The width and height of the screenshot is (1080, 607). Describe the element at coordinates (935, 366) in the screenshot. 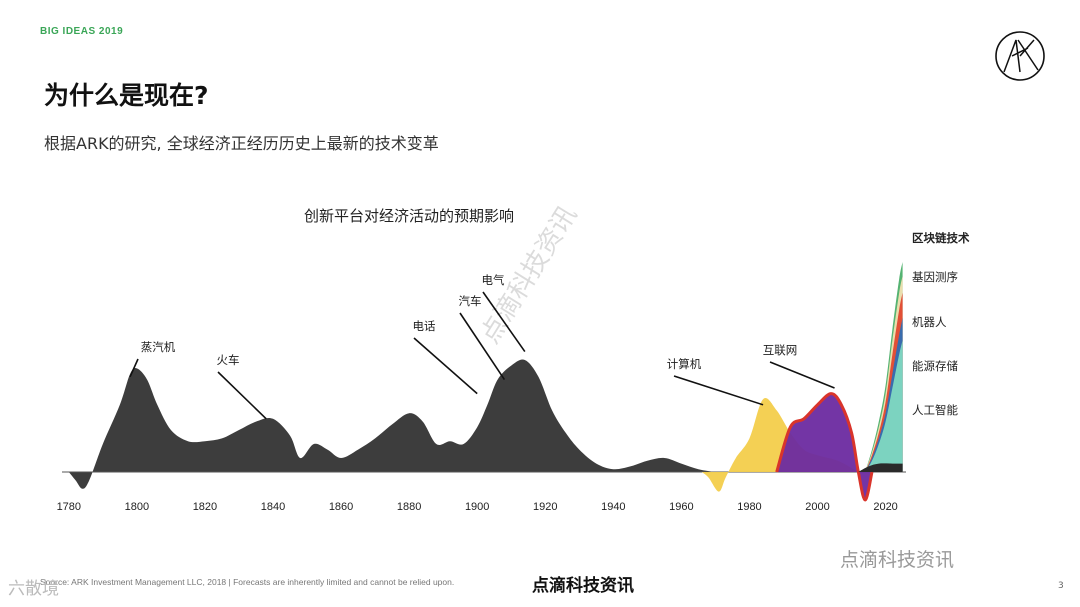

I see `legend-label: 能源存储` at that location.